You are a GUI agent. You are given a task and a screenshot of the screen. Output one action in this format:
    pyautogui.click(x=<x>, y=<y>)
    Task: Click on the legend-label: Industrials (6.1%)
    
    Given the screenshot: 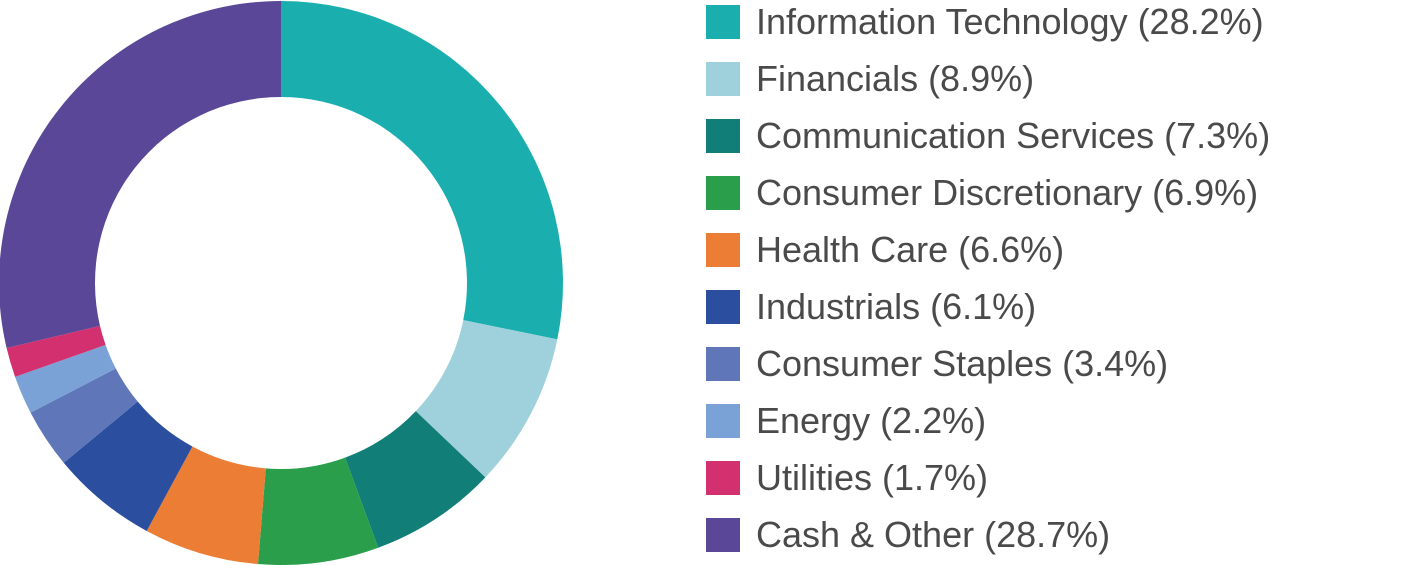 What is the action you would take?
    pyautogui.click(x=896, y=306)
    